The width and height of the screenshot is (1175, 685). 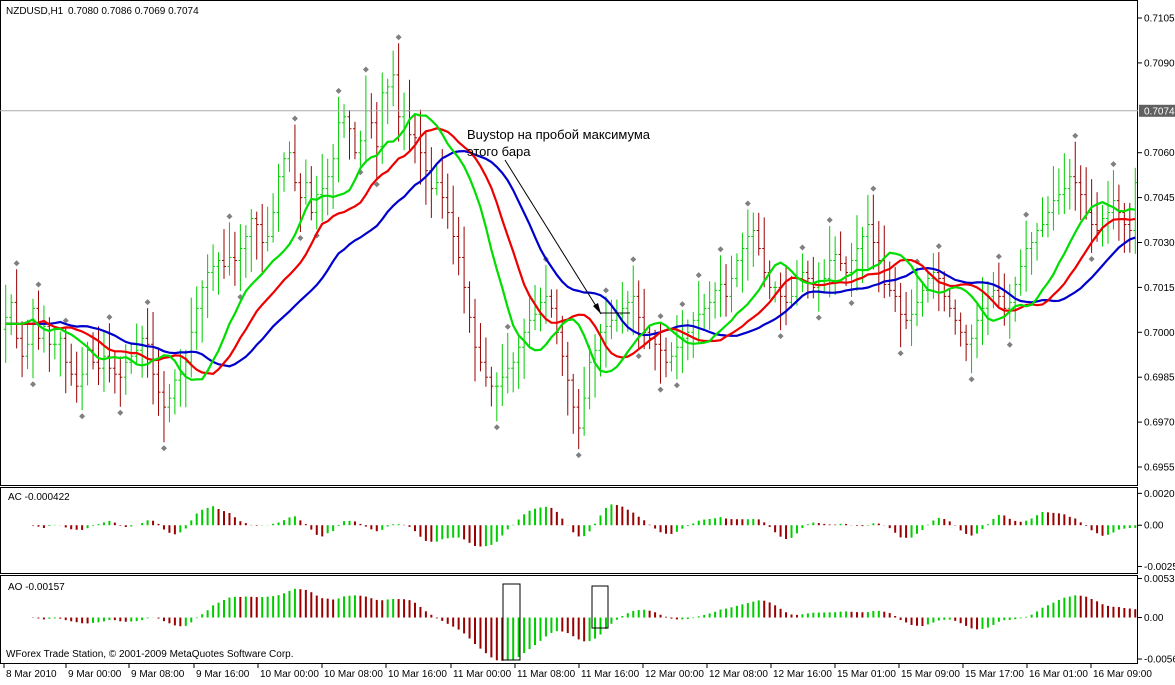 What do you see at coordinates (1159, 579) in the screenshot?
I see `ao-tick-label: 0.00532` at bounding box center [1159, 579].